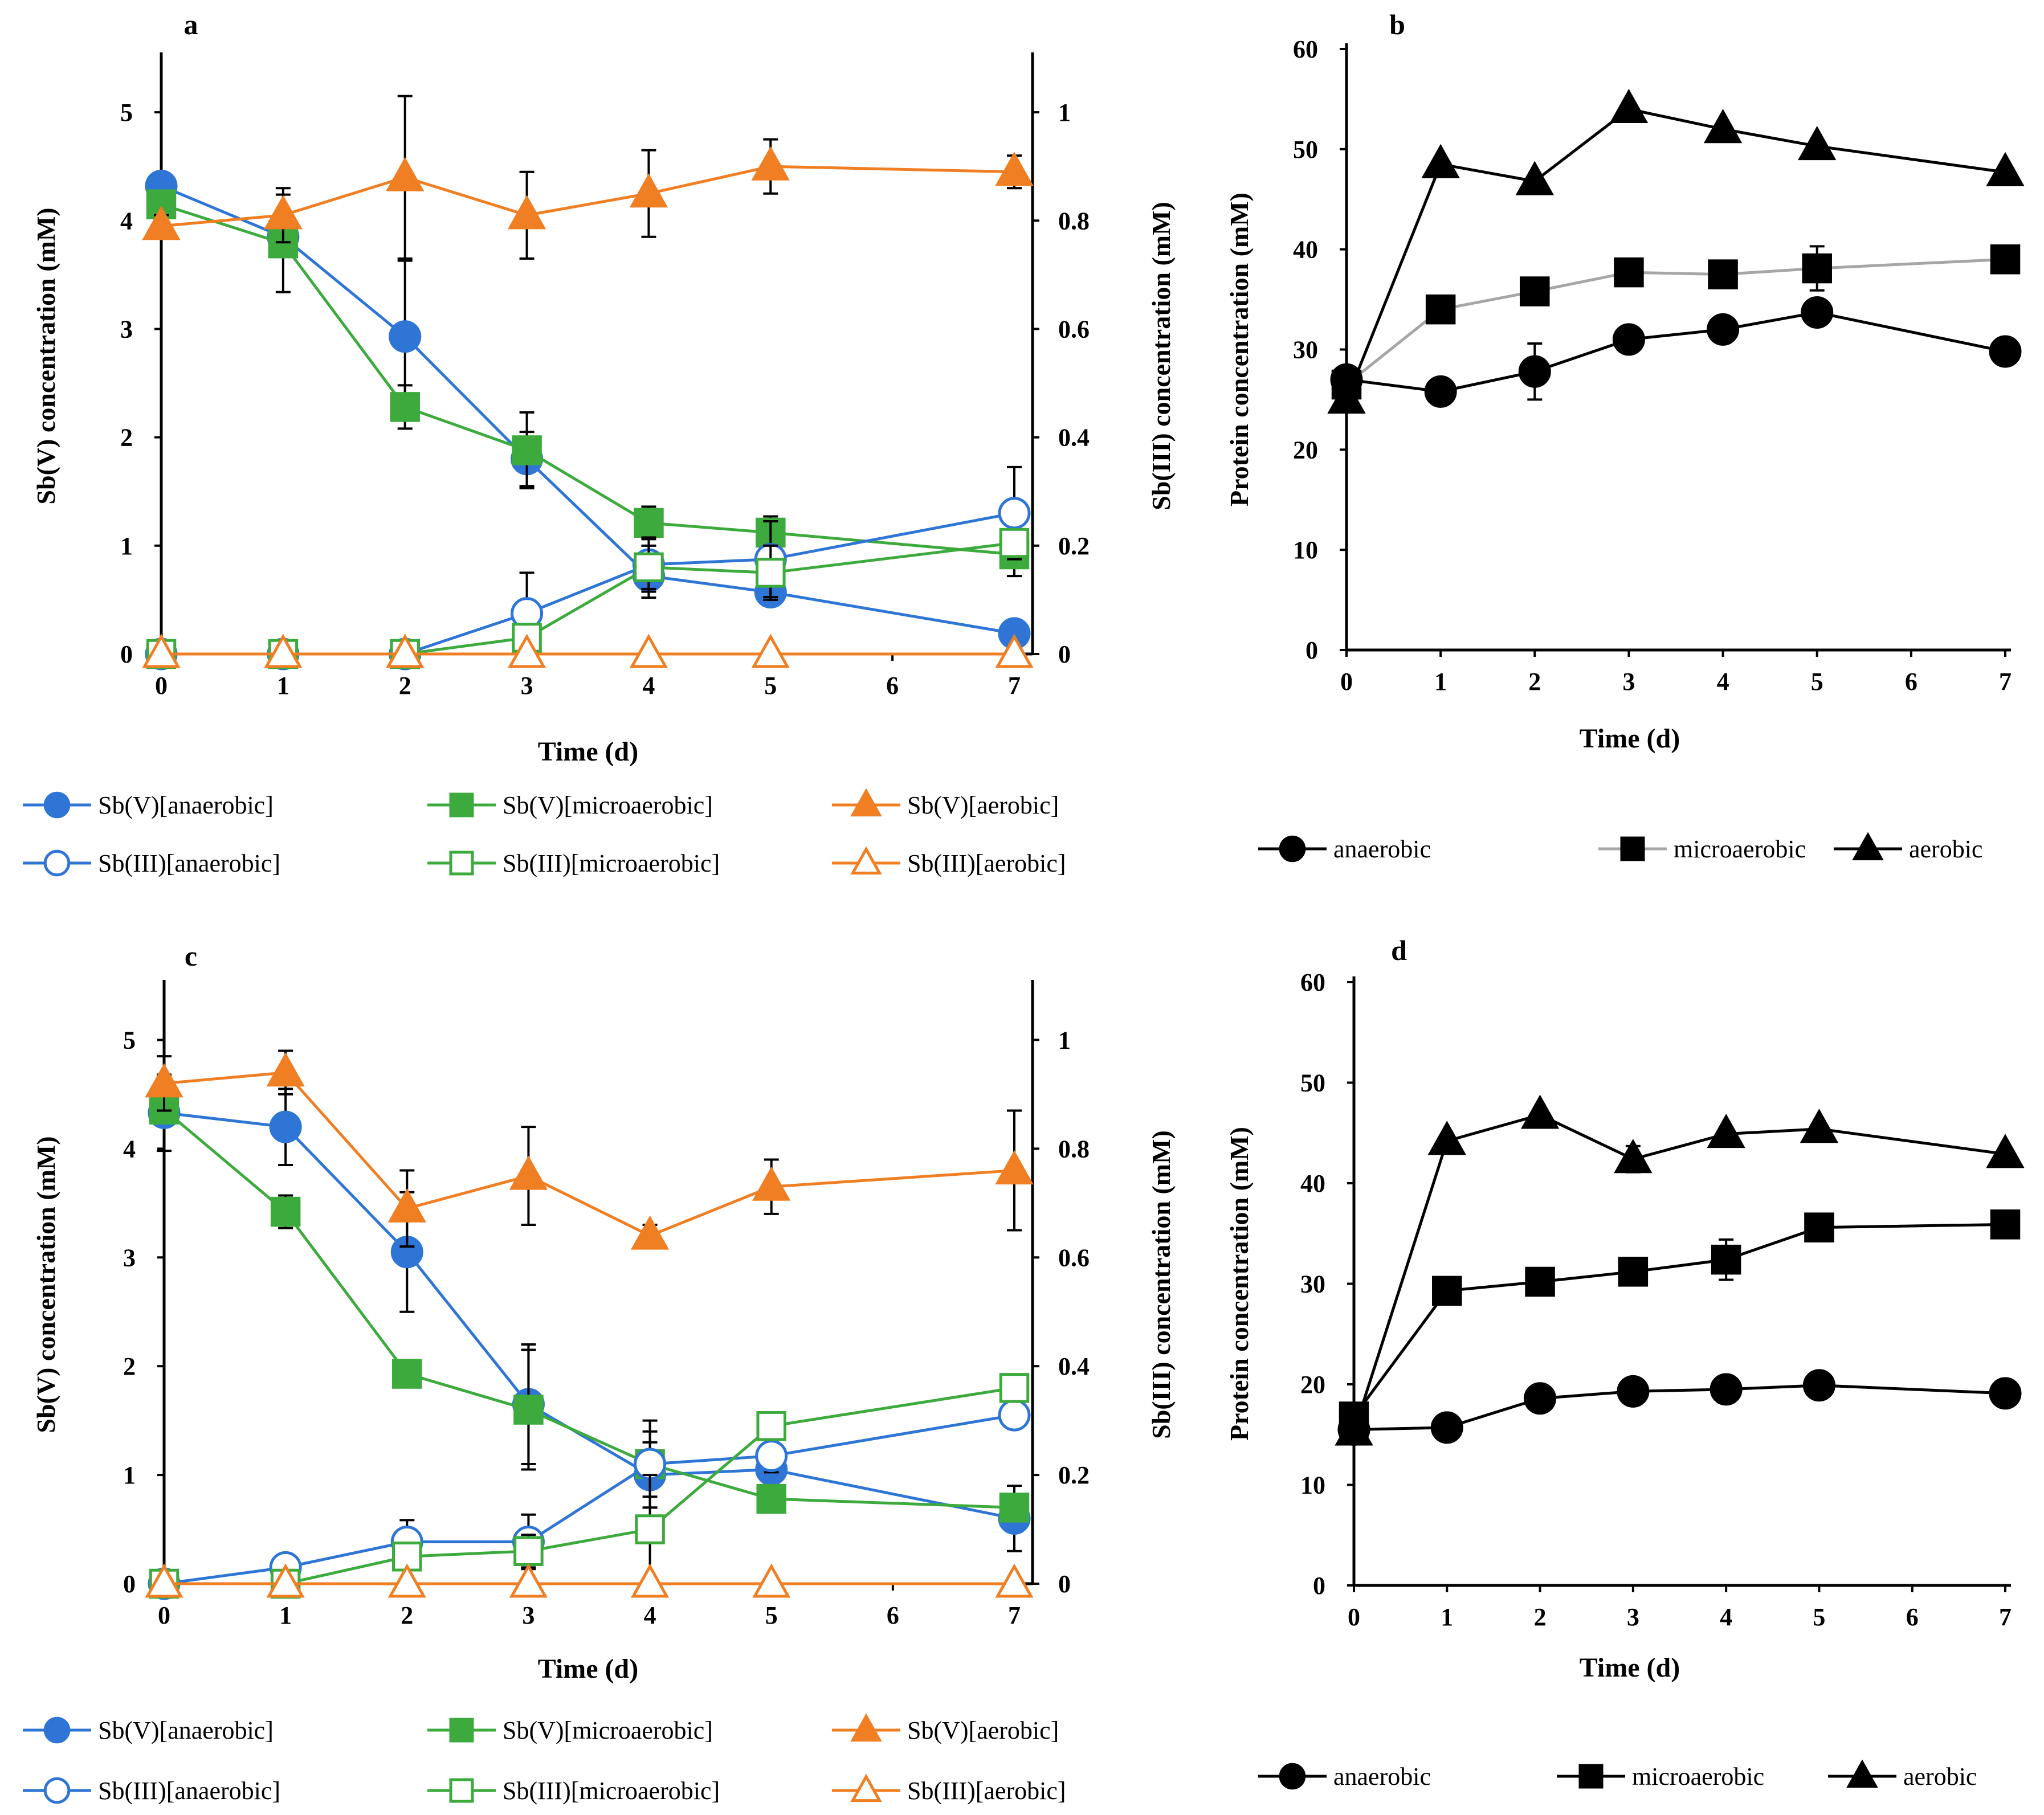 The height and width of the screenshot is (1815, 2044). I want to click on legend-item: Sb(III)[microaerobic], so click(573, 863).